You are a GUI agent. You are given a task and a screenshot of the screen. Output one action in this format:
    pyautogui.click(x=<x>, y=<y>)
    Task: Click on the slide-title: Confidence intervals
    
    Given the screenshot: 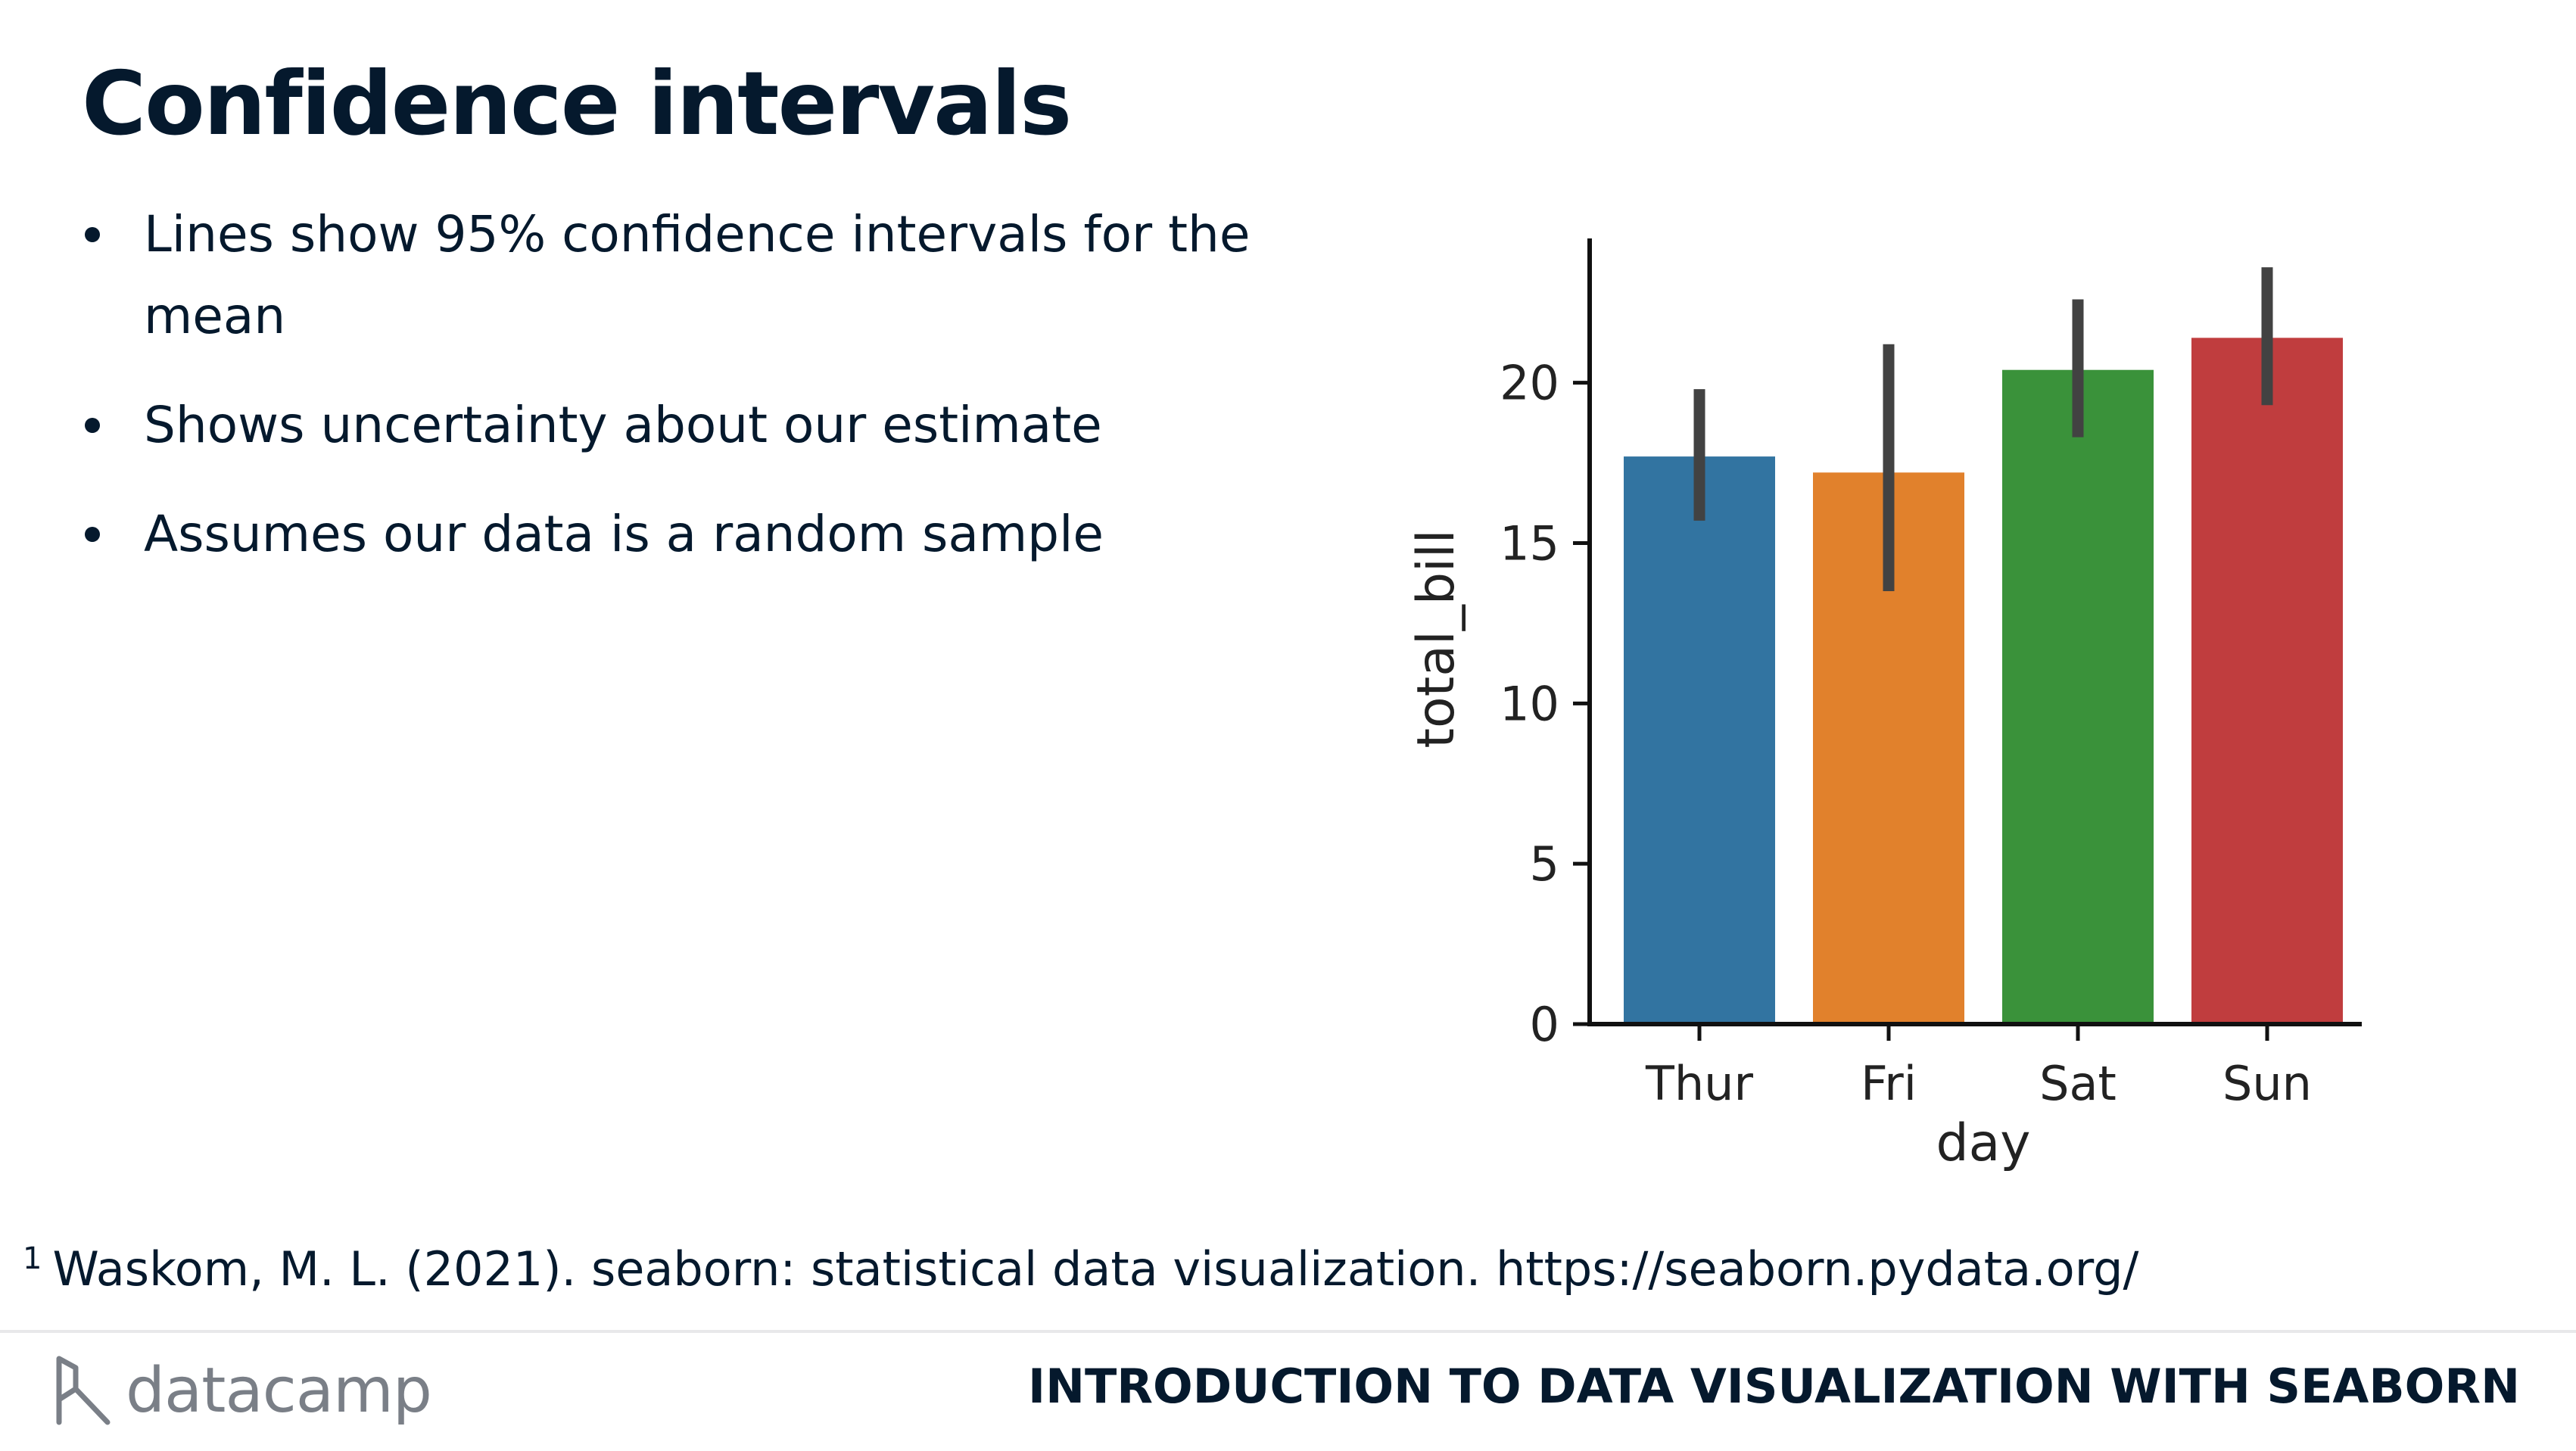 What is the action you would take?
    pyautogui.click(x=577, y=104)
    